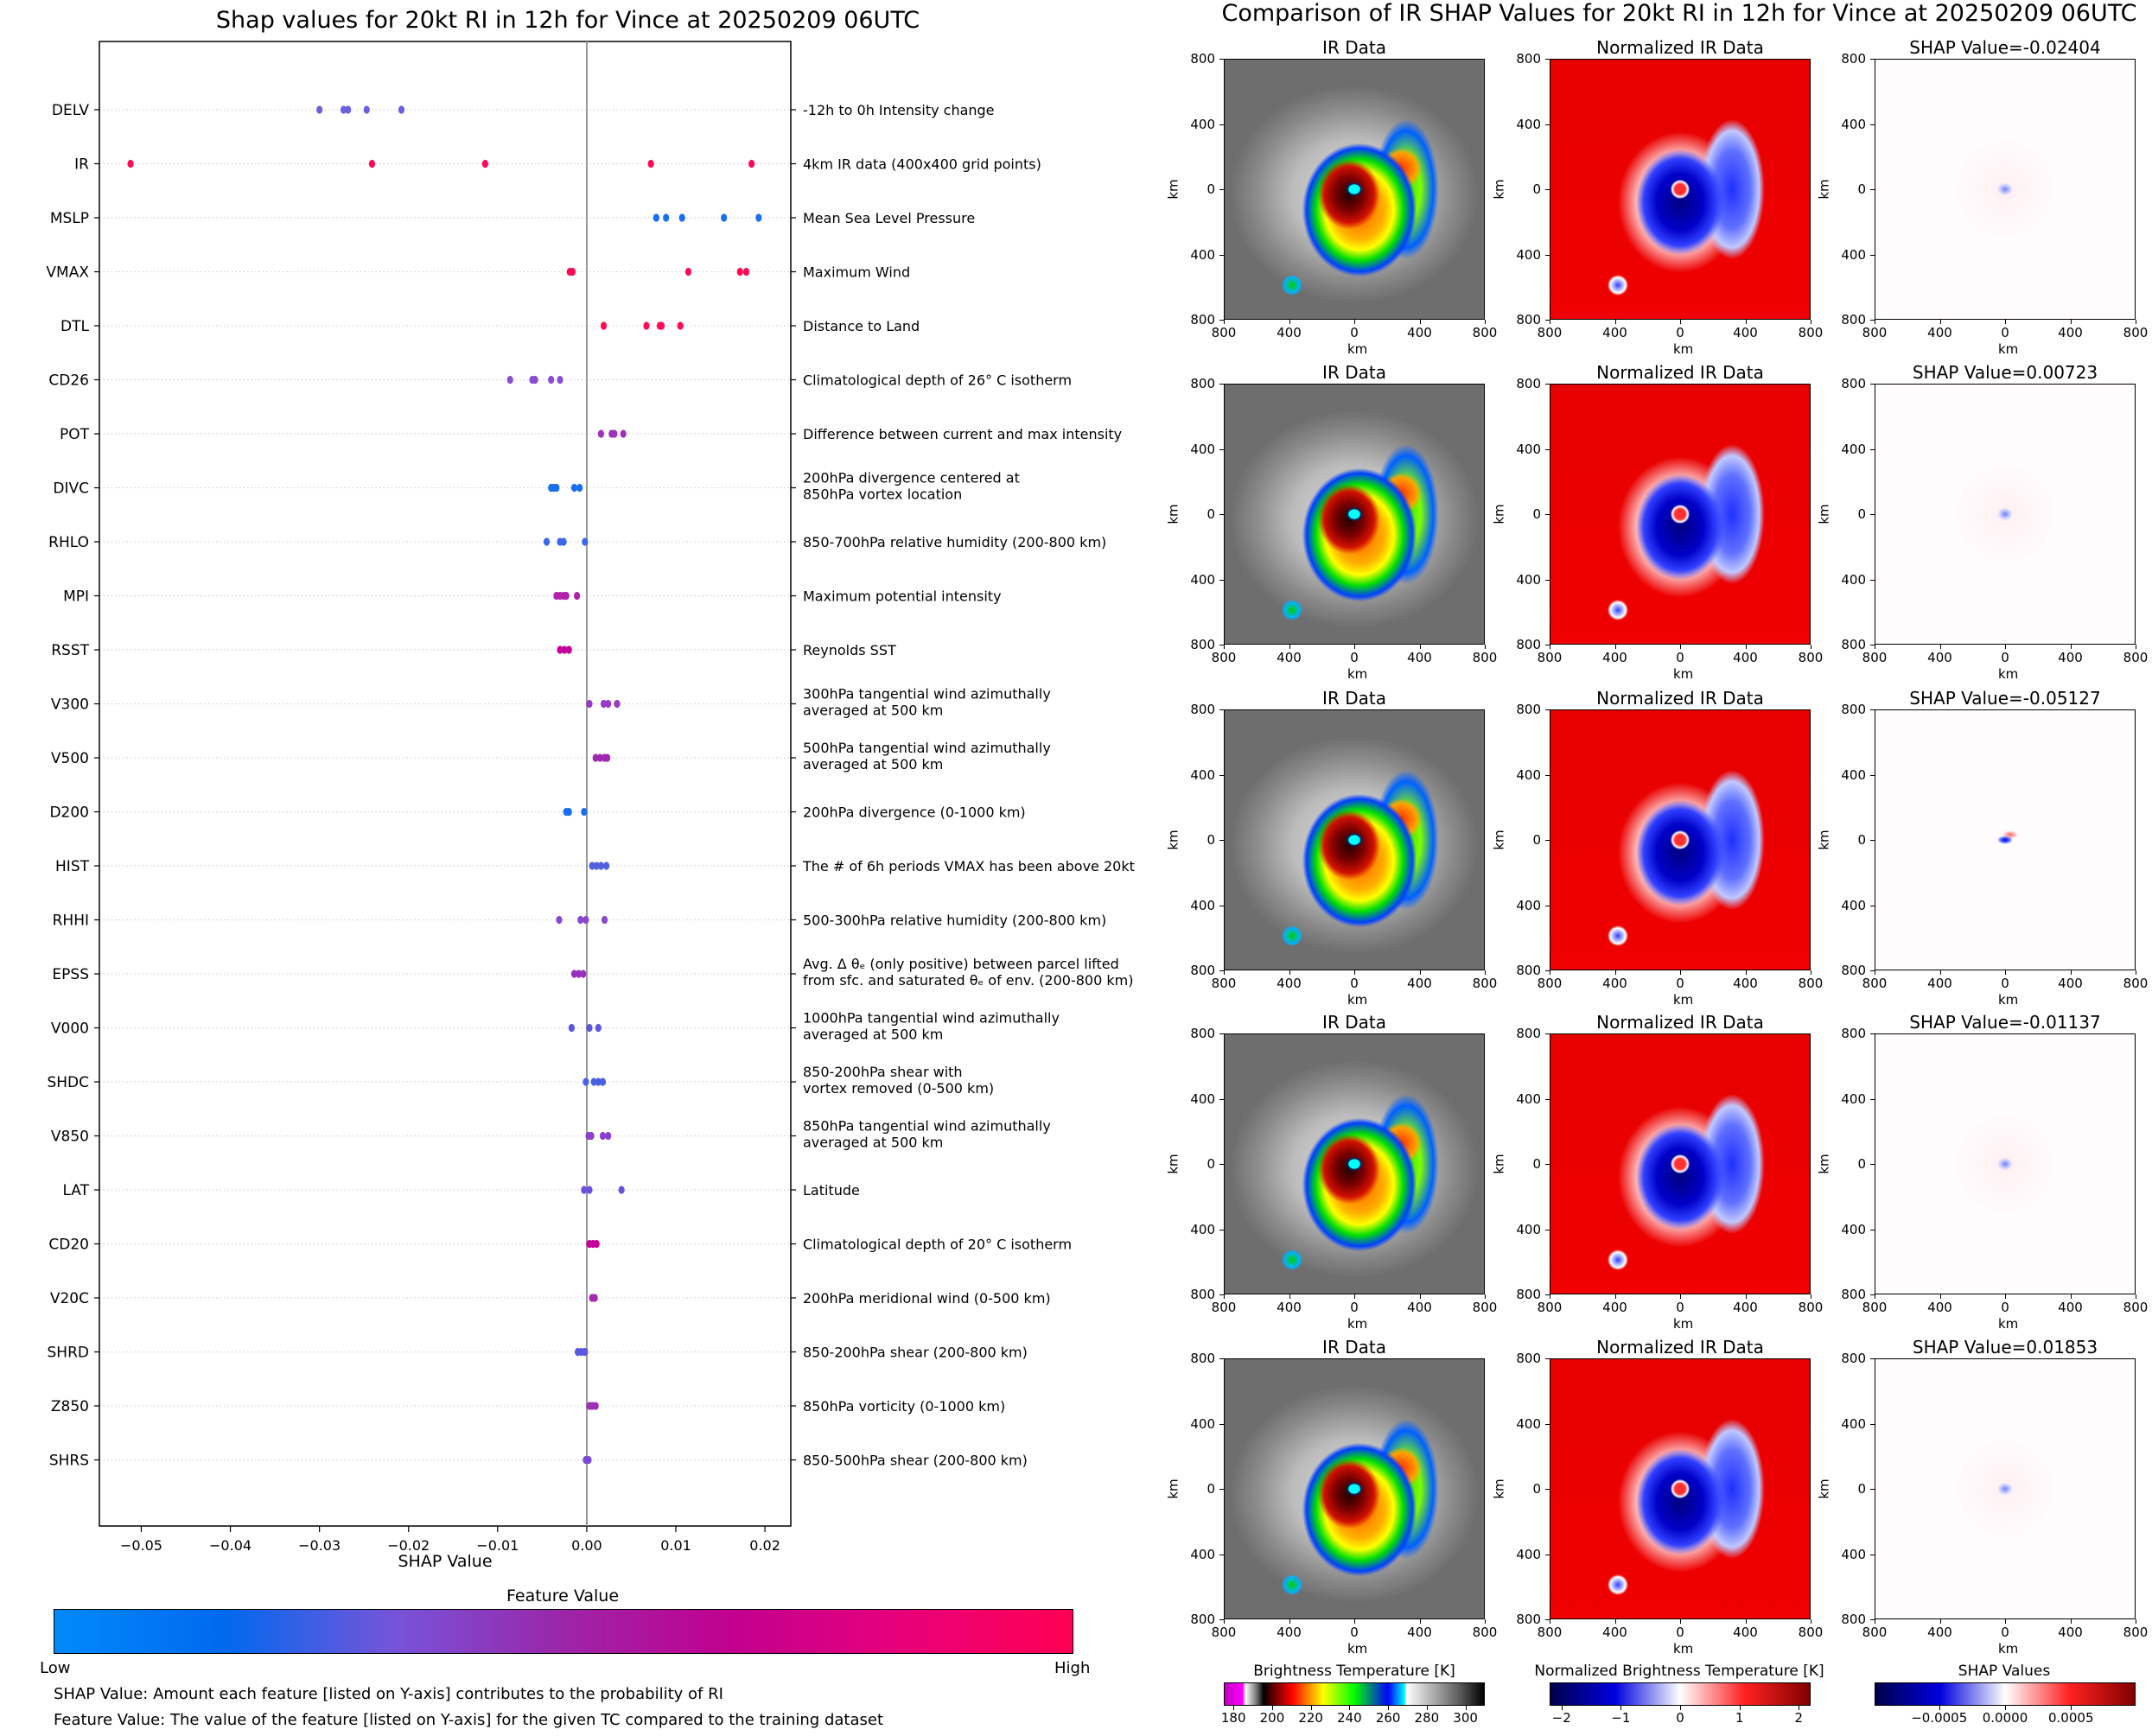  Describe the element at coordinates (1465, 1718) in the screenshot. I see `colorbar-tick-label: 300` at that location.